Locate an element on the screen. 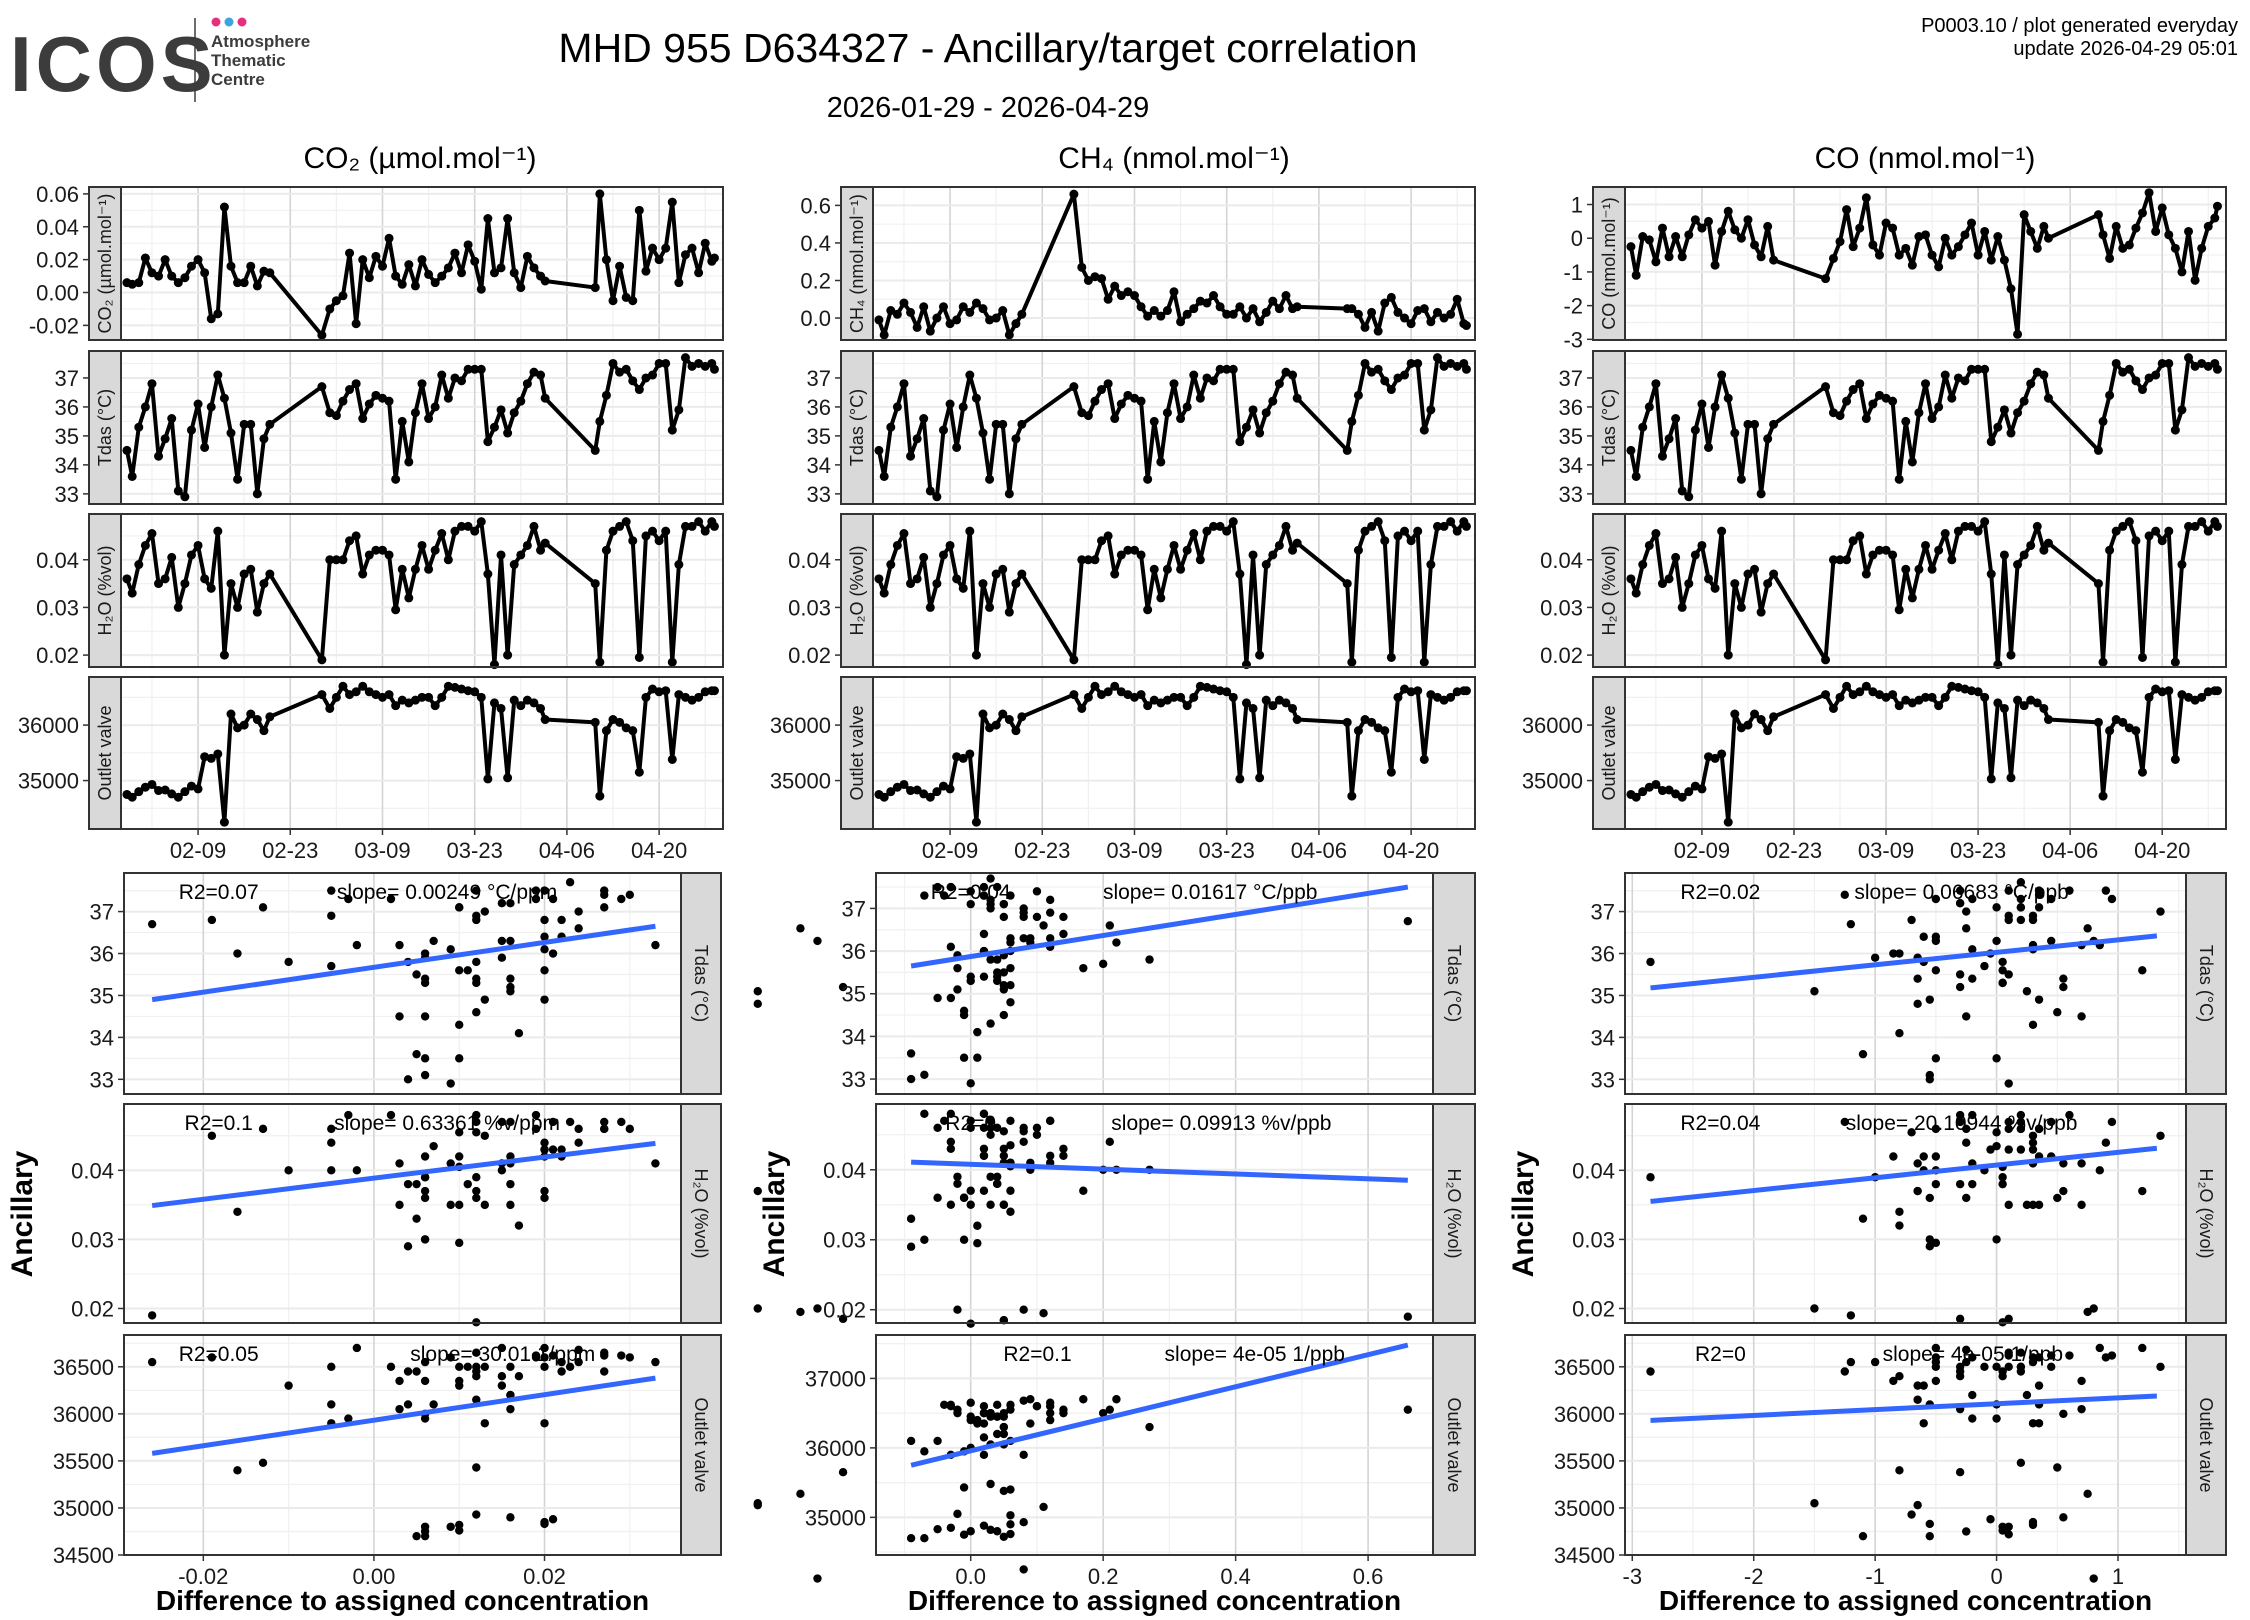 The image size is (2250, 1620). strip-label: H₂O (%vol) is located at coordinates (1609, 591).